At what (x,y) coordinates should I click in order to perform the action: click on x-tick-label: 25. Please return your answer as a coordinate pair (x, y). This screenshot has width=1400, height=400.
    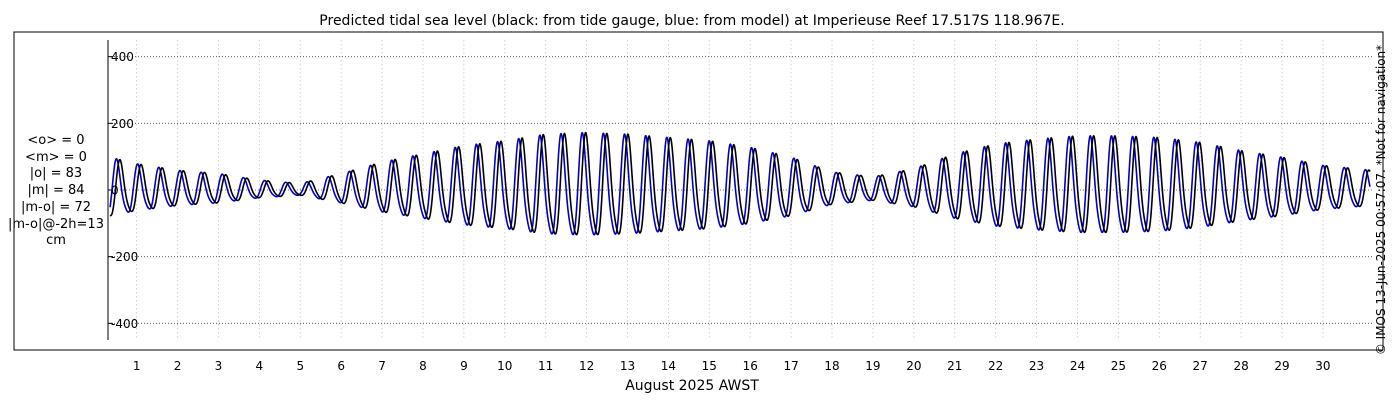
    Looking at the image, I should click on (1118, 366).